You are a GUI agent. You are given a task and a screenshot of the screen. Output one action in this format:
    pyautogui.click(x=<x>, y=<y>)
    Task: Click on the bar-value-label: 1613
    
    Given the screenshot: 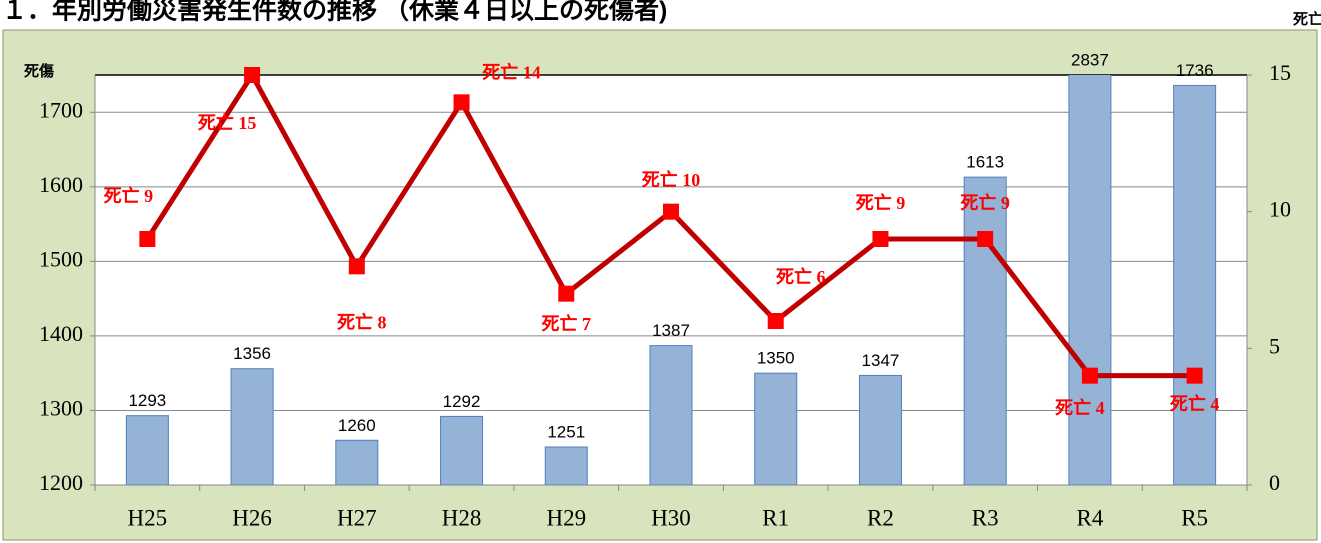 What is the action you would take?
    pyautogui.click(x=985, y=162)
    